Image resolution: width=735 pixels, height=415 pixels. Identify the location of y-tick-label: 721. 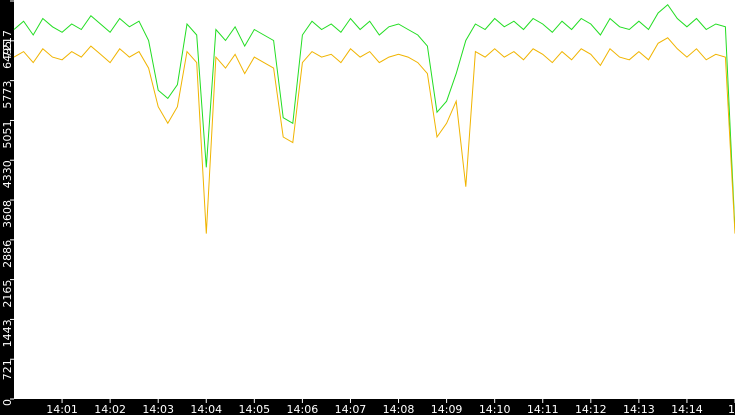
(7, 369).